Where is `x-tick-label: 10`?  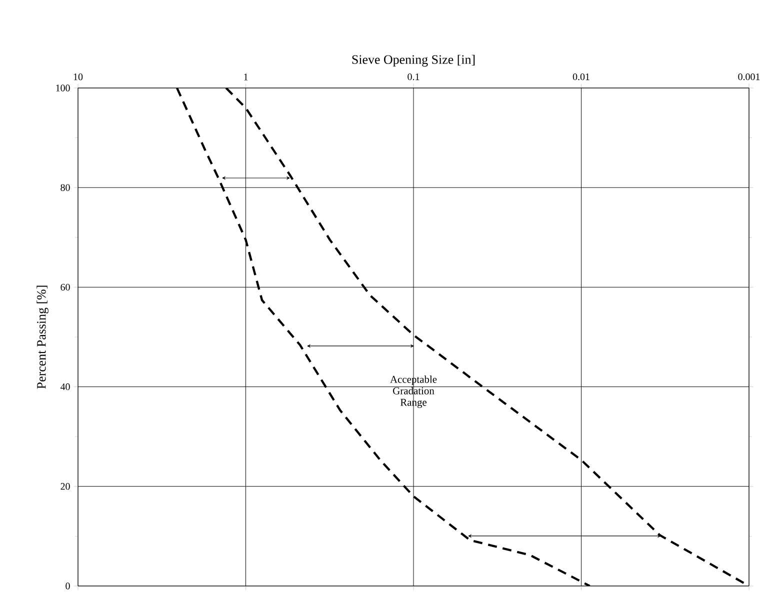
x-tick-label: 10 is located at coordinates (78, 76).